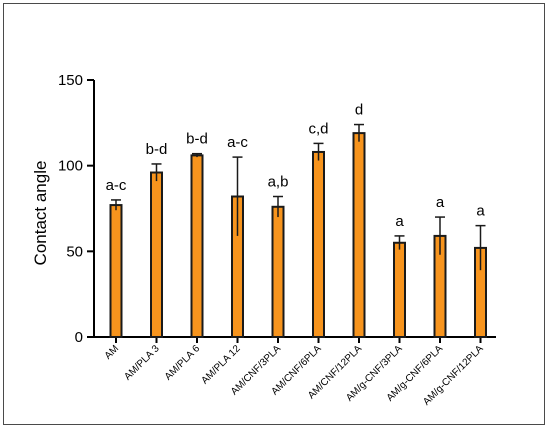 Image resolution: width=550 pixels, height=430 pixels. I want to click on significance-label: d, so click(359, 110).